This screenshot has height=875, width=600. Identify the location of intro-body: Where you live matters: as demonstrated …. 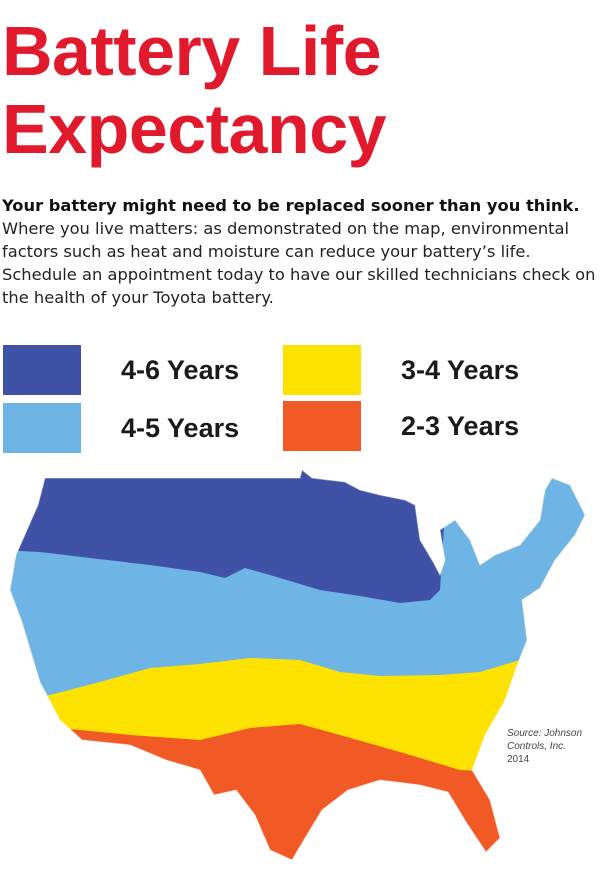
(299, 263).